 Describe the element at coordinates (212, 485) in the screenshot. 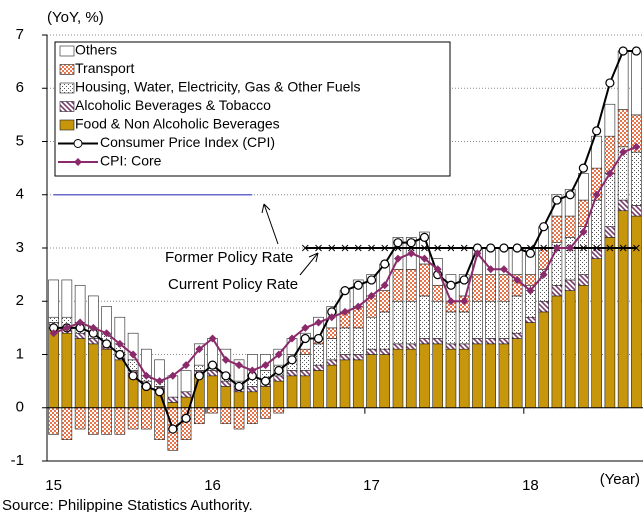

I see `x-tick-label: 16` at that location.